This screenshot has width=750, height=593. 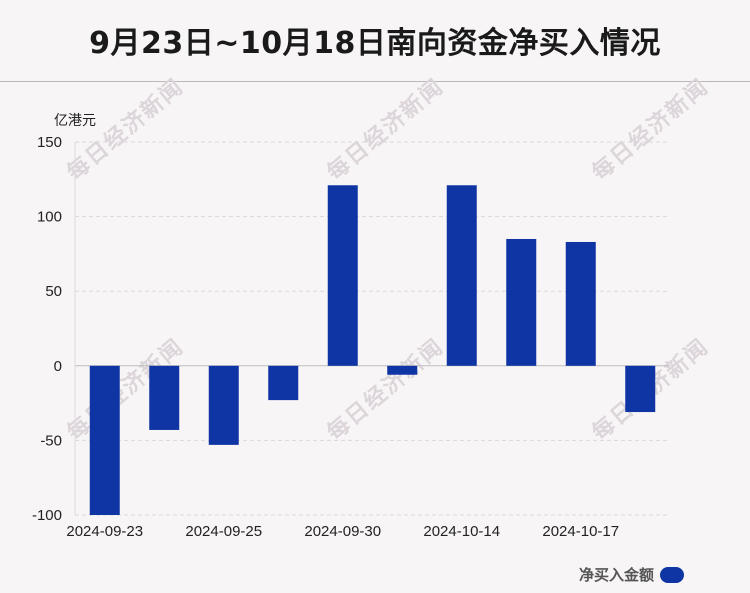 I want to click on x-tick-label: 2024-09-25, so click(x=223, y=531).